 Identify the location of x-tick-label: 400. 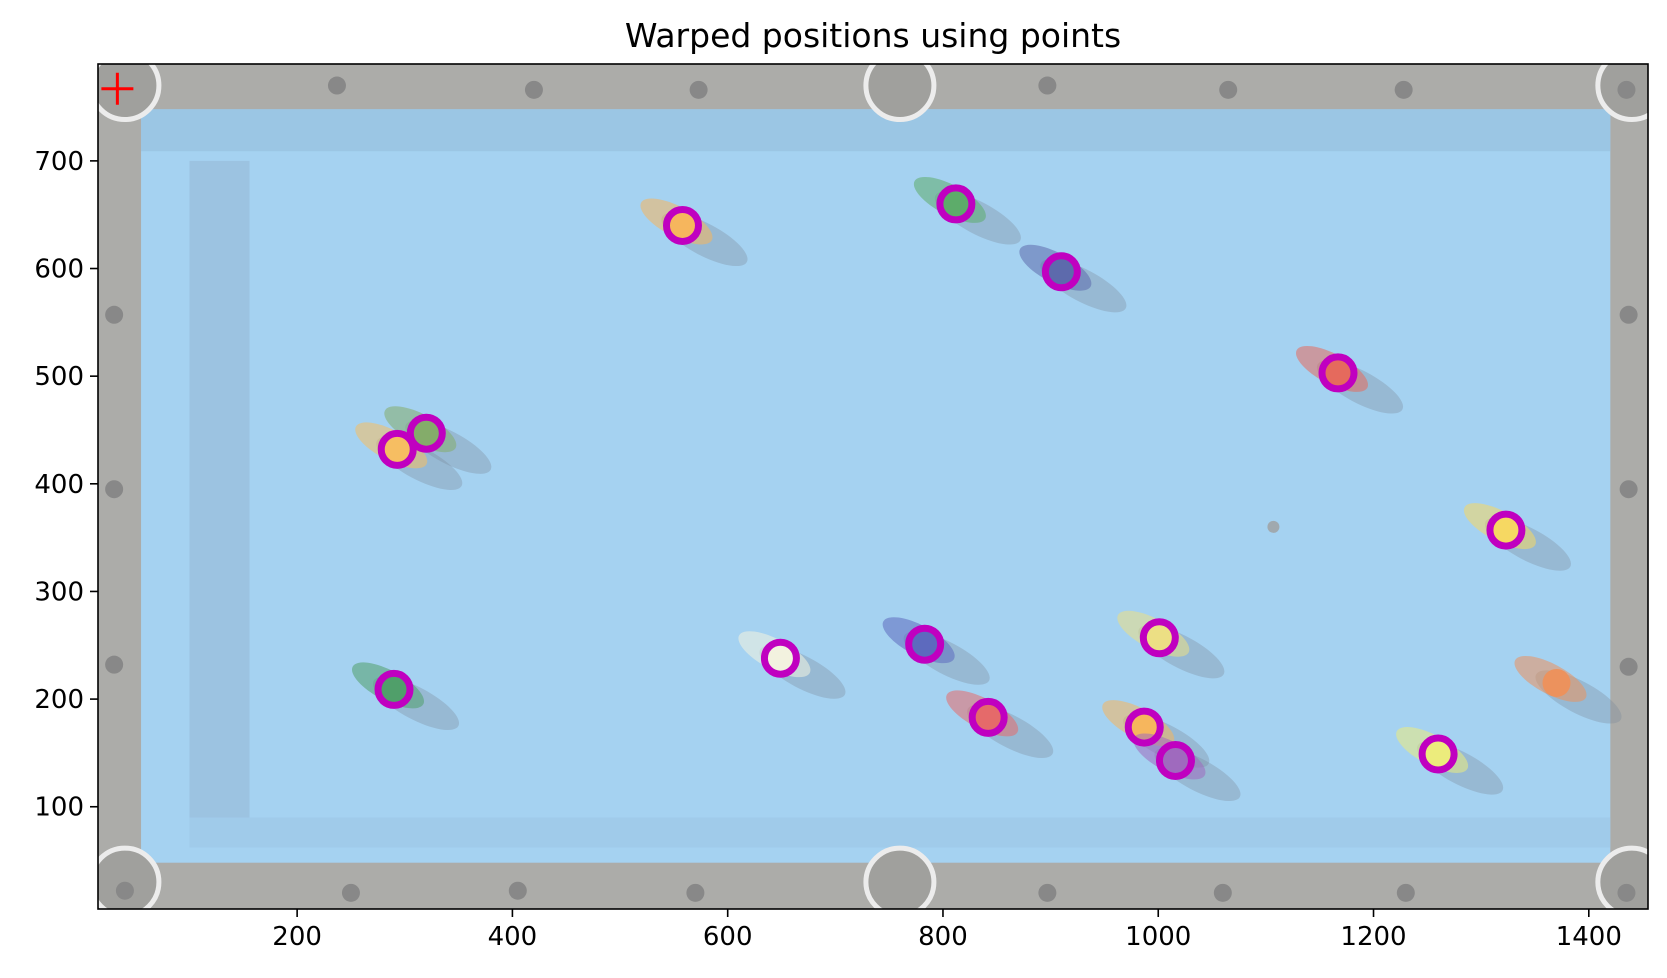
(513, 937).